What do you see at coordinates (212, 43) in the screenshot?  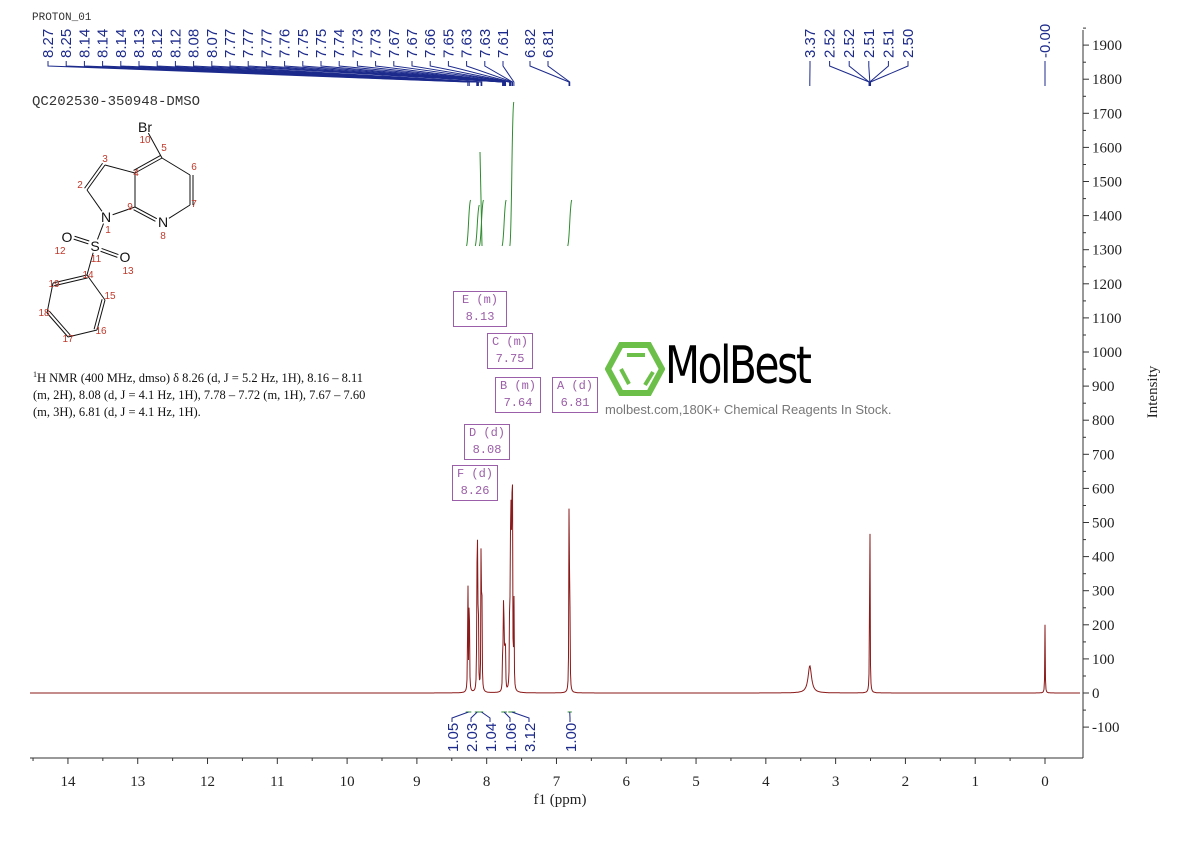 I see `peak-label: 8.07` at bounding box center [212, 43].